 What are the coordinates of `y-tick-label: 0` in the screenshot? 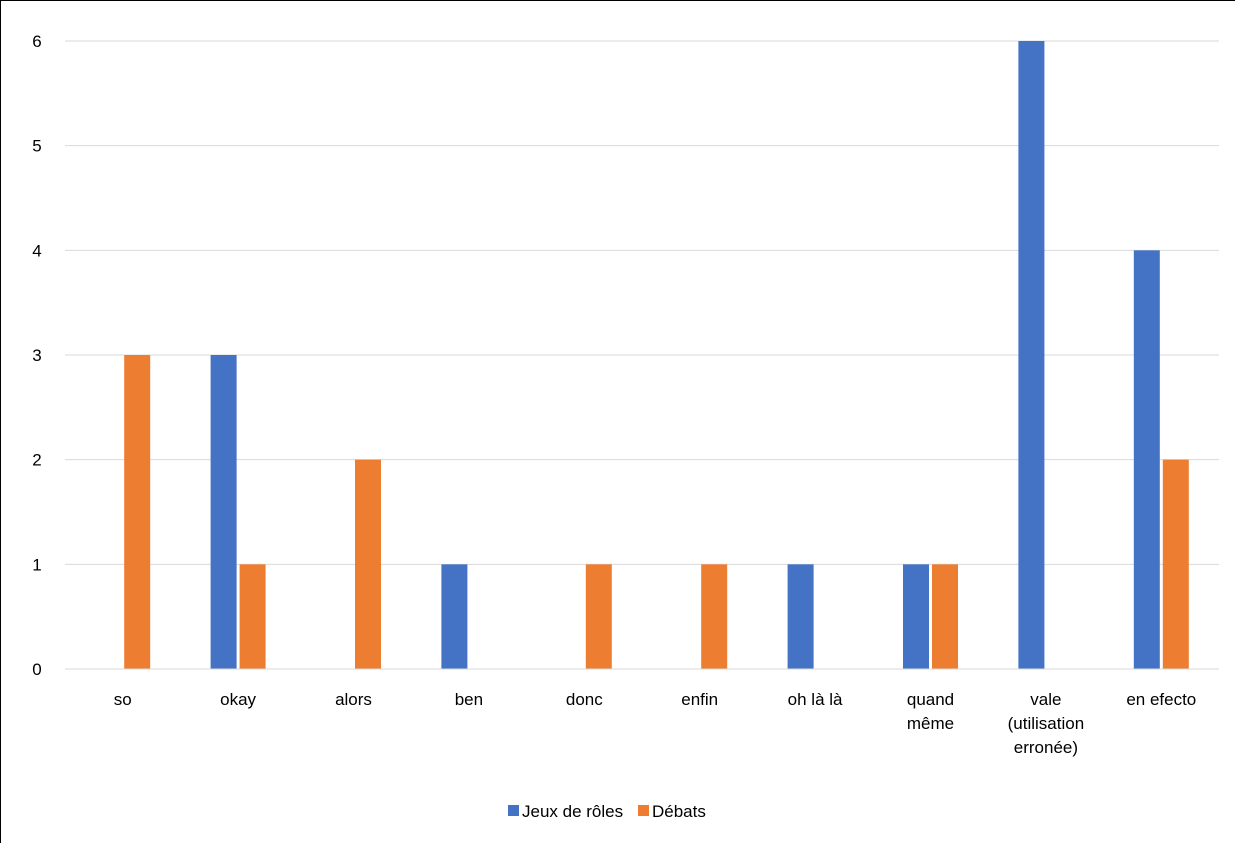 It's located at (36, 669).